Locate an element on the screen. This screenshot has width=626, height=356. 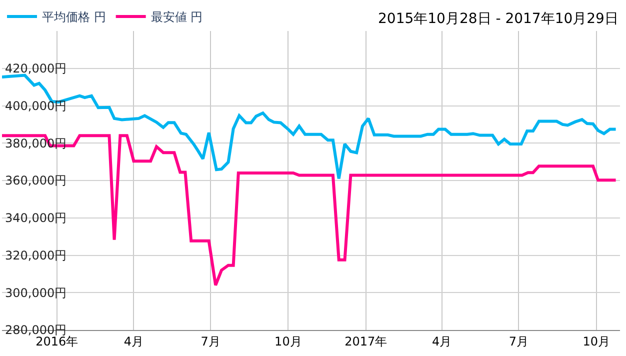
y-tick-label: 320,000円 is located at coordinates (36, 255).